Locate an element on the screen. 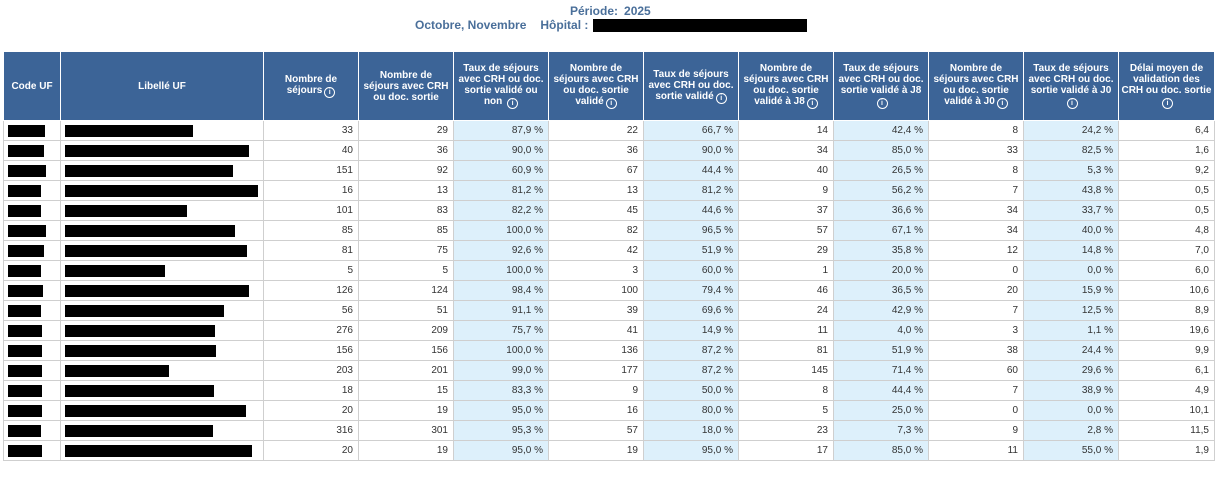 This screenshot has width=1216, height=479. cell-taux-crh: 100,0 % is located at coordinates (501, 230).